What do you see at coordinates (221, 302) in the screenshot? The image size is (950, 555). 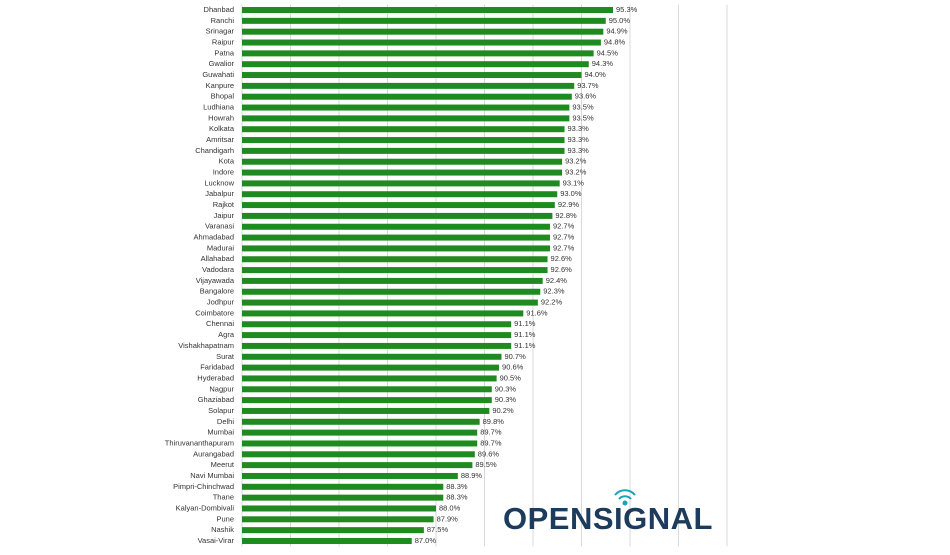 I see `y-tick-label: Jodhpur` at bounding box center [221, 302].